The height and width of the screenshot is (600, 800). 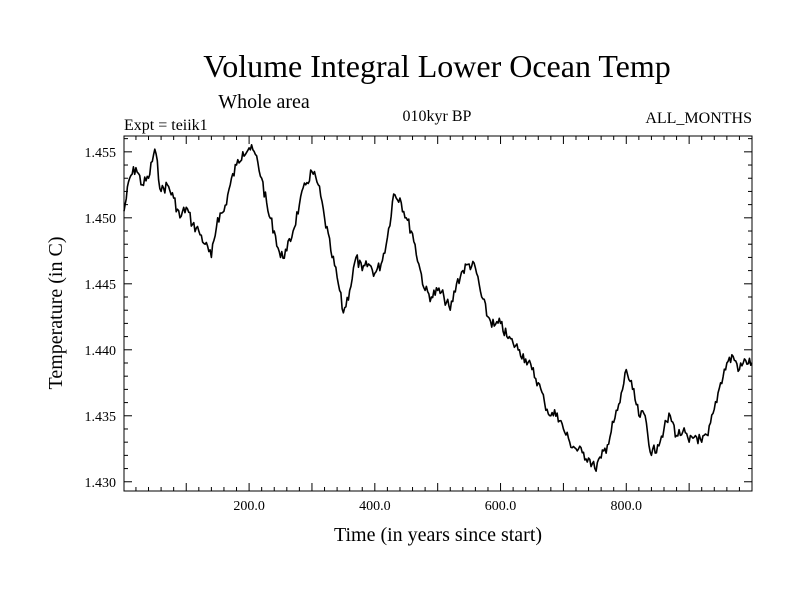 What do you see at coordinates (437, 66) in the screenshot?
I see `chart-title: Volume Integral Lower Ocean Temp` at bounding box center [437, 66].